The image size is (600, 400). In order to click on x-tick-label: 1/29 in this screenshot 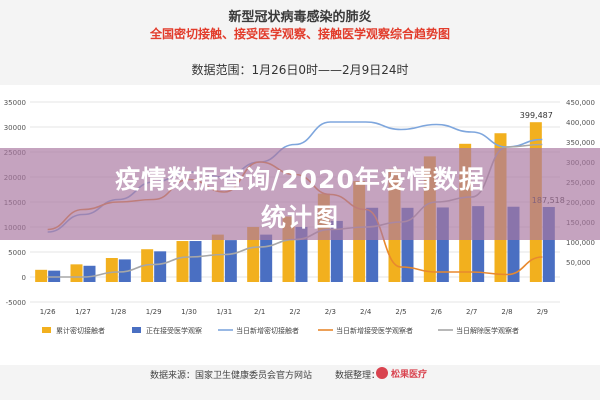, I will do `click(154, 312)`.